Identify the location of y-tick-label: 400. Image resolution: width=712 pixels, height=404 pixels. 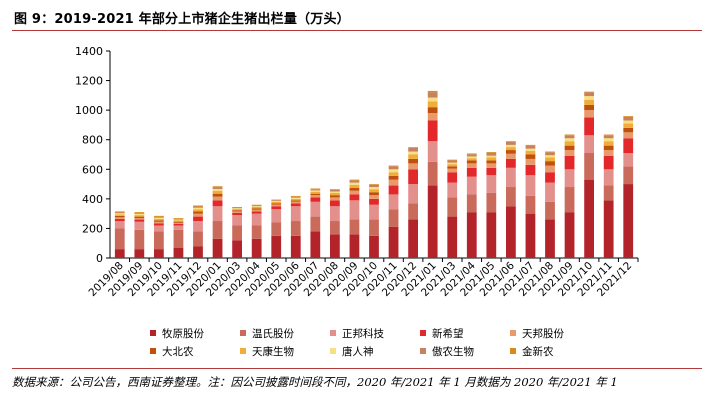
(92, 199).